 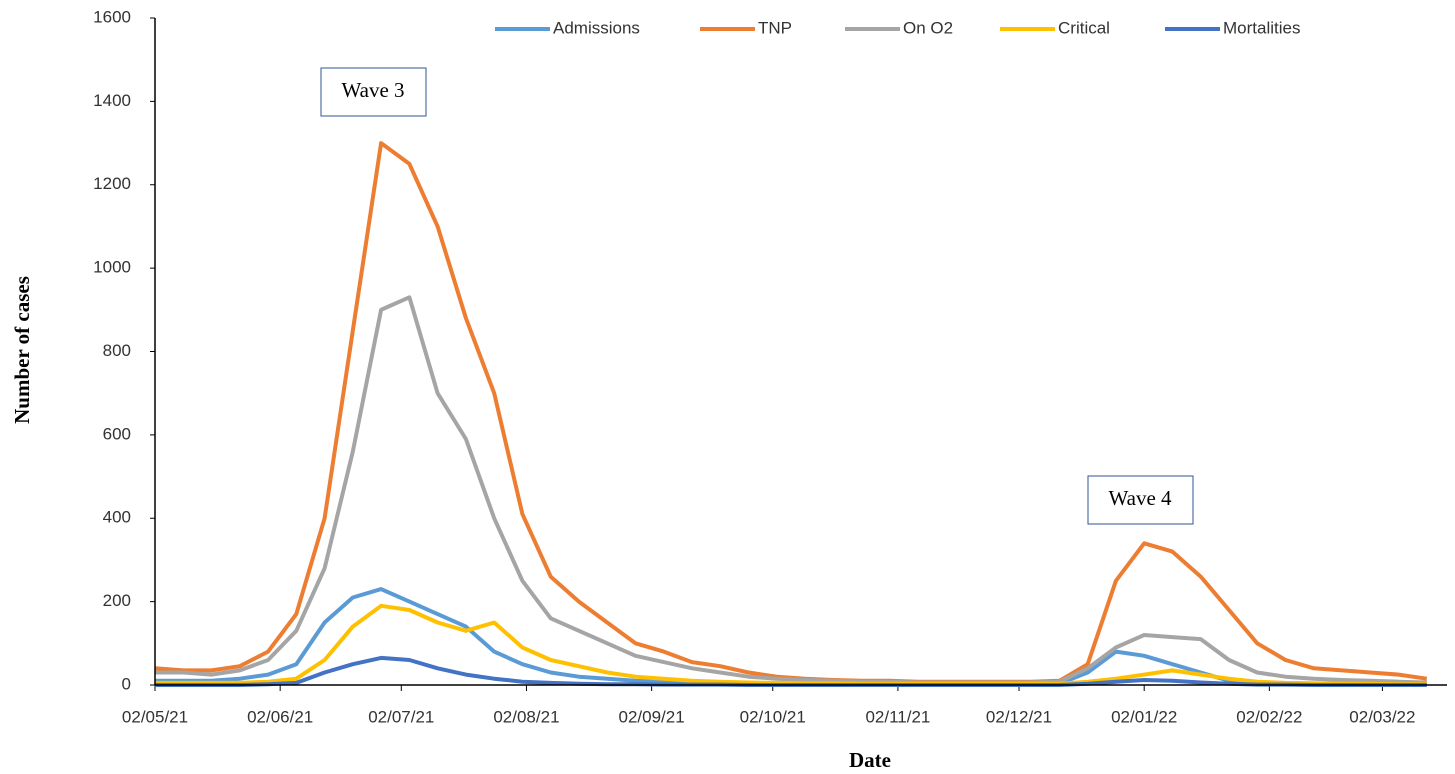 I want to click on y-tick-label: 800, so click(x=117, y=350).